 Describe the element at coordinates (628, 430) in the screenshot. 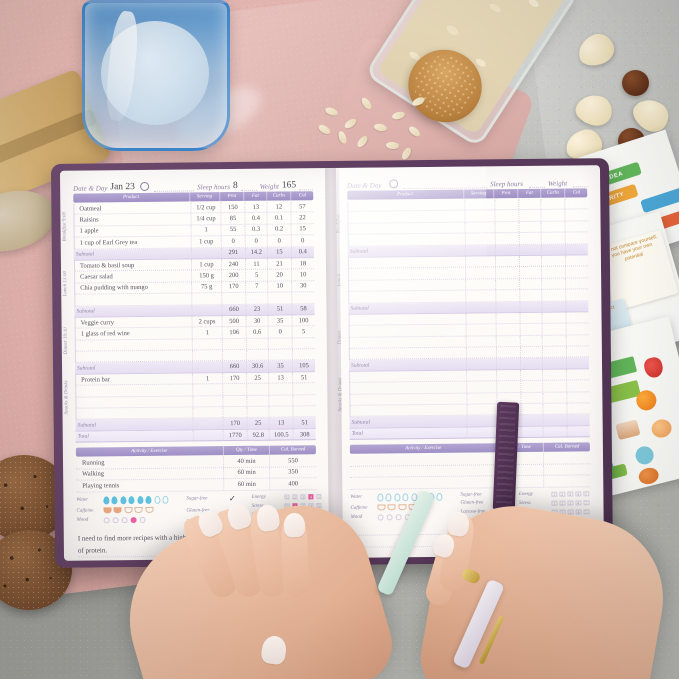

I see `sticker-cake-icon` at that location.